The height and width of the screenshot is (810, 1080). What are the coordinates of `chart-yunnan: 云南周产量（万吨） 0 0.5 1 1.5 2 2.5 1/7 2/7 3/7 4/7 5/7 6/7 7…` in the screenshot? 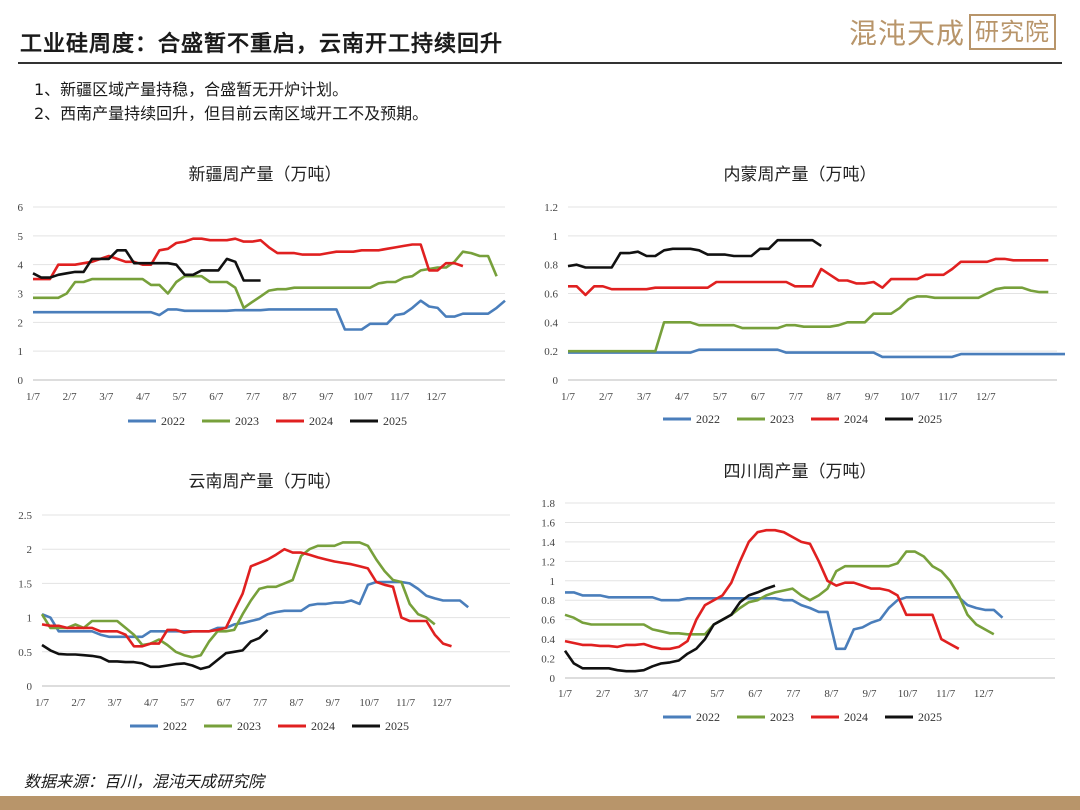 It's located at (264, 602).